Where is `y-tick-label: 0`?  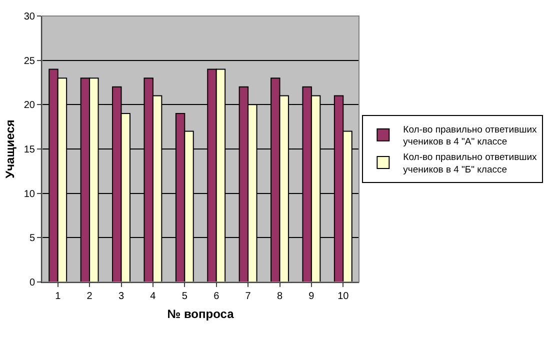
y-tick-label: 0 is located at coordinates (32, 283).